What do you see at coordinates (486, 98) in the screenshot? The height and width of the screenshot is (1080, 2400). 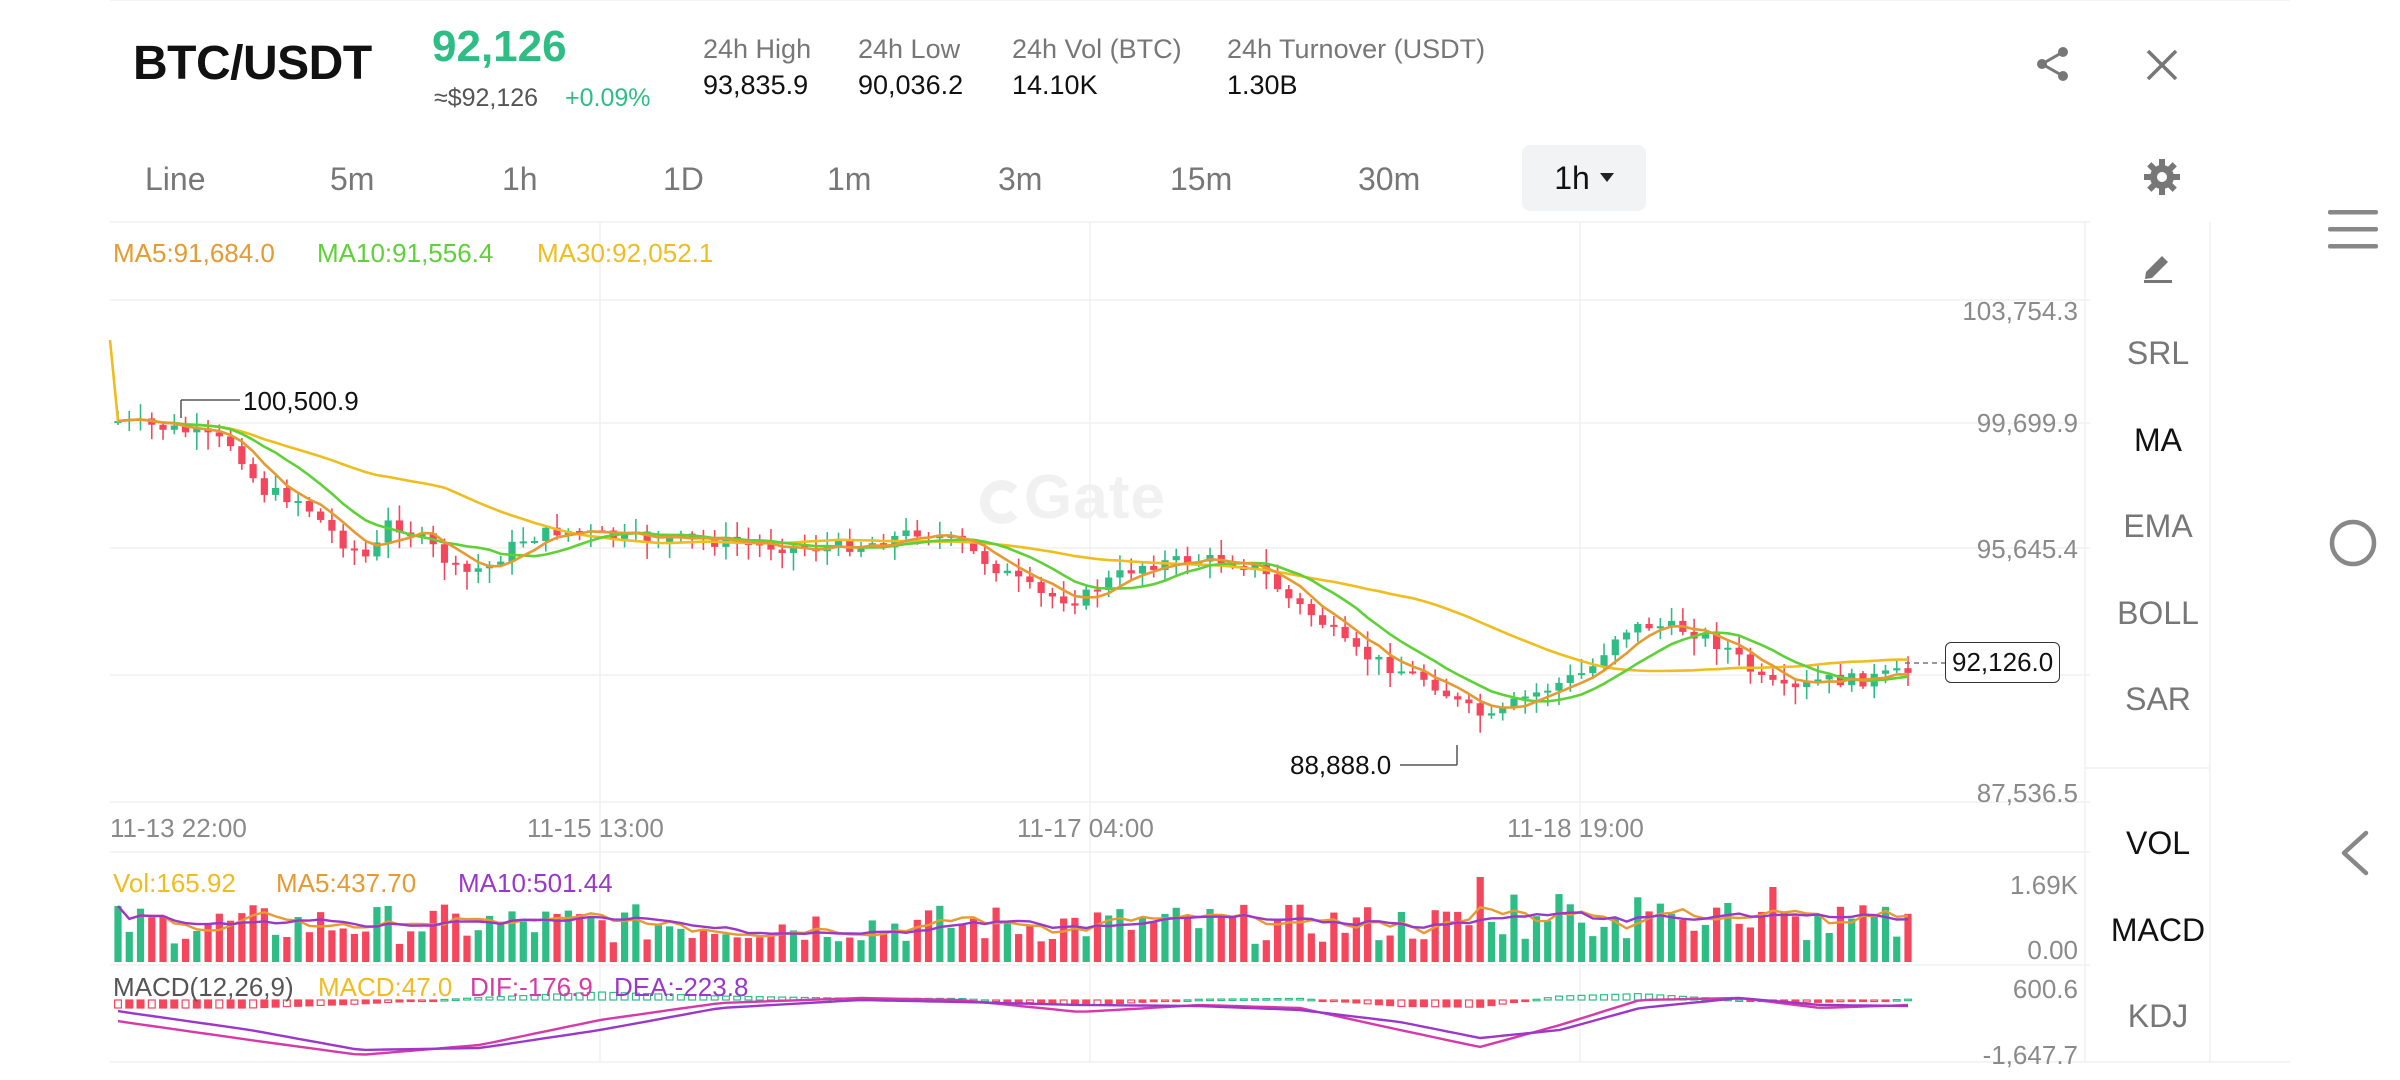 I see `price-usd: ≈$92,126` at bounding box center [486, 98].